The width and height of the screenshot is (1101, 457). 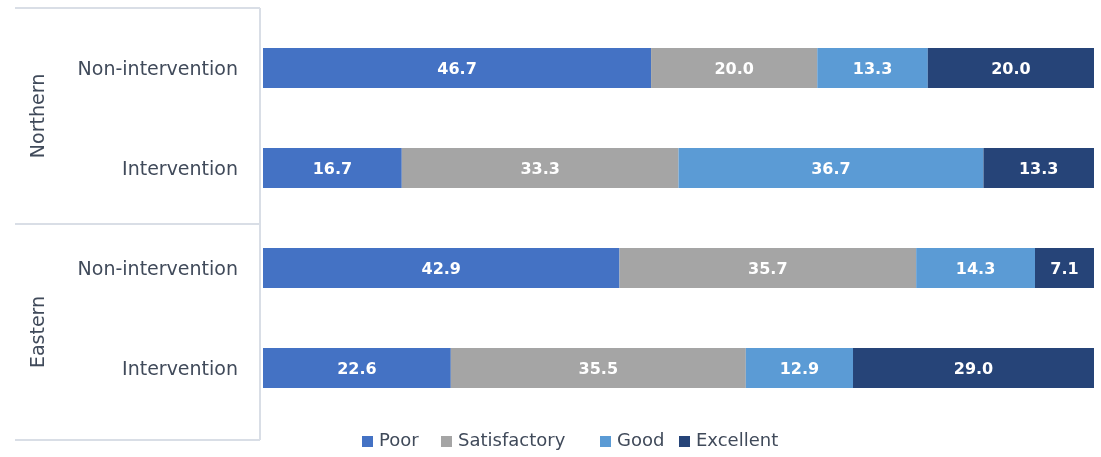 I want to click on data-label: 42.9, so click(x=441, y=268).